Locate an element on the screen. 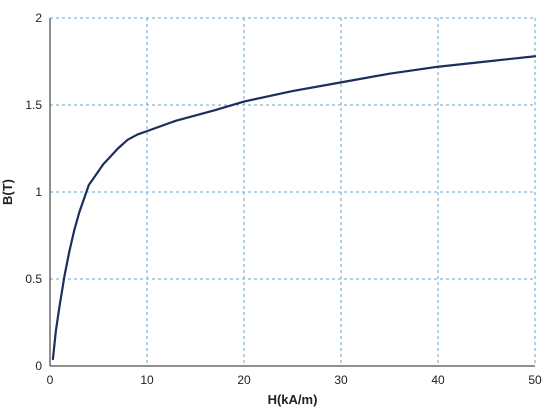 This screenshot has width=550, height=413. x-tick-label: 10 is located at coordinates (147, 380).